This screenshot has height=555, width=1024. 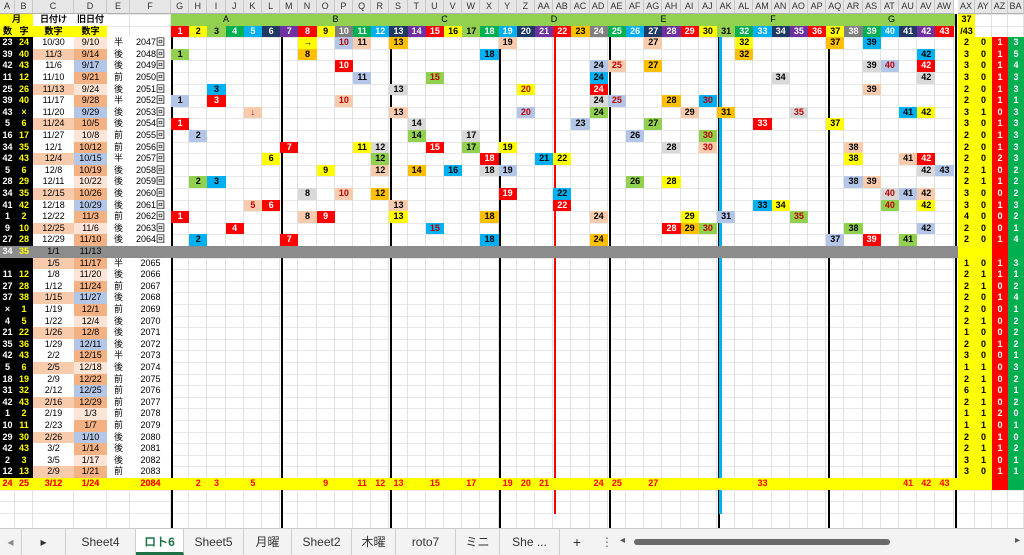 I want to click on number-cell: 13, so click(x=398, y=89).